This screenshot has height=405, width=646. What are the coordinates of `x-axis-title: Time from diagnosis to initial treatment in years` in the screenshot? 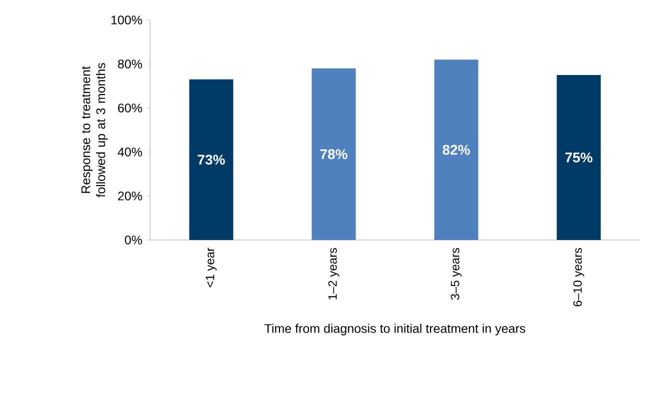 It's located at (395, 330).